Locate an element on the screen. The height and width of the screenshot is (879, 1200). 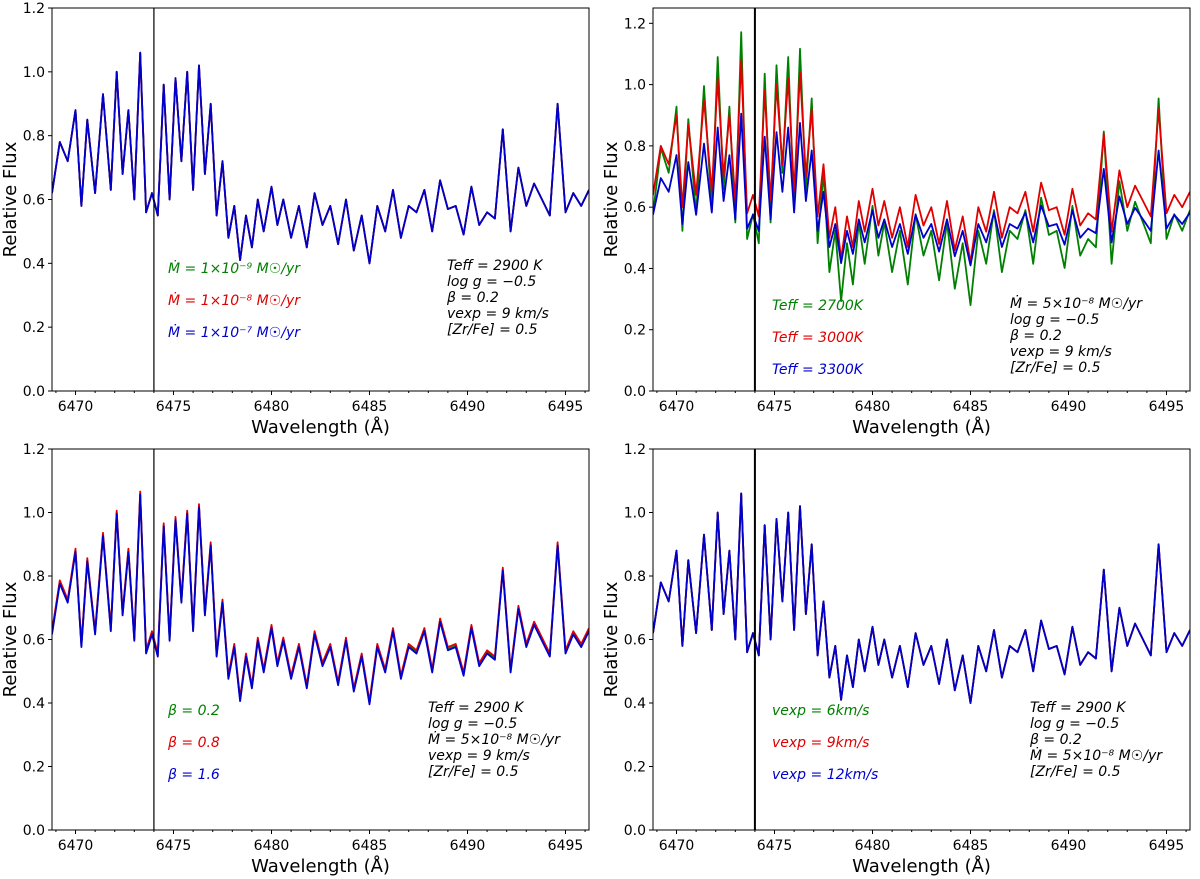
legend-entry-2: vexp = 9km/s is located at coordinates (820, 743).